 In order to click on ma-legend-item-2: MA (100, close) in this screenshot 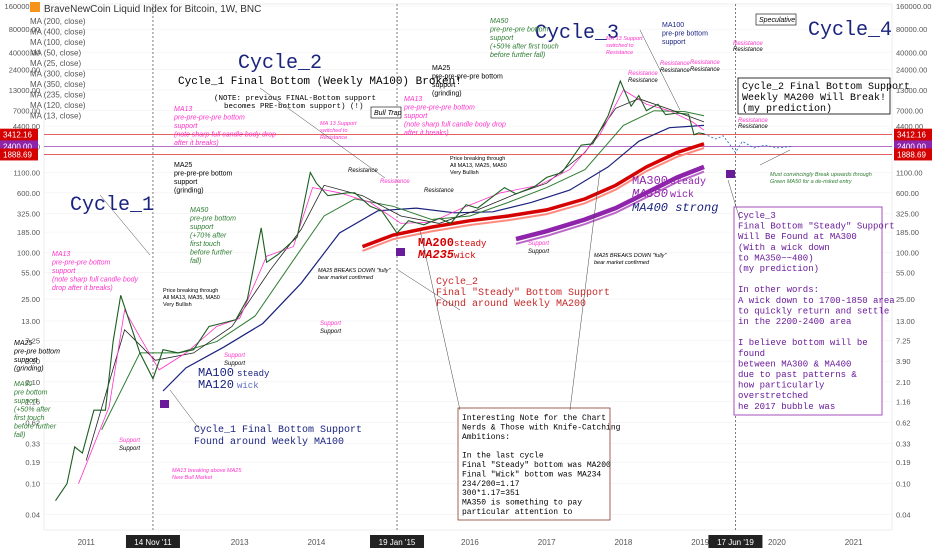, I will do `click(58, 42)`.